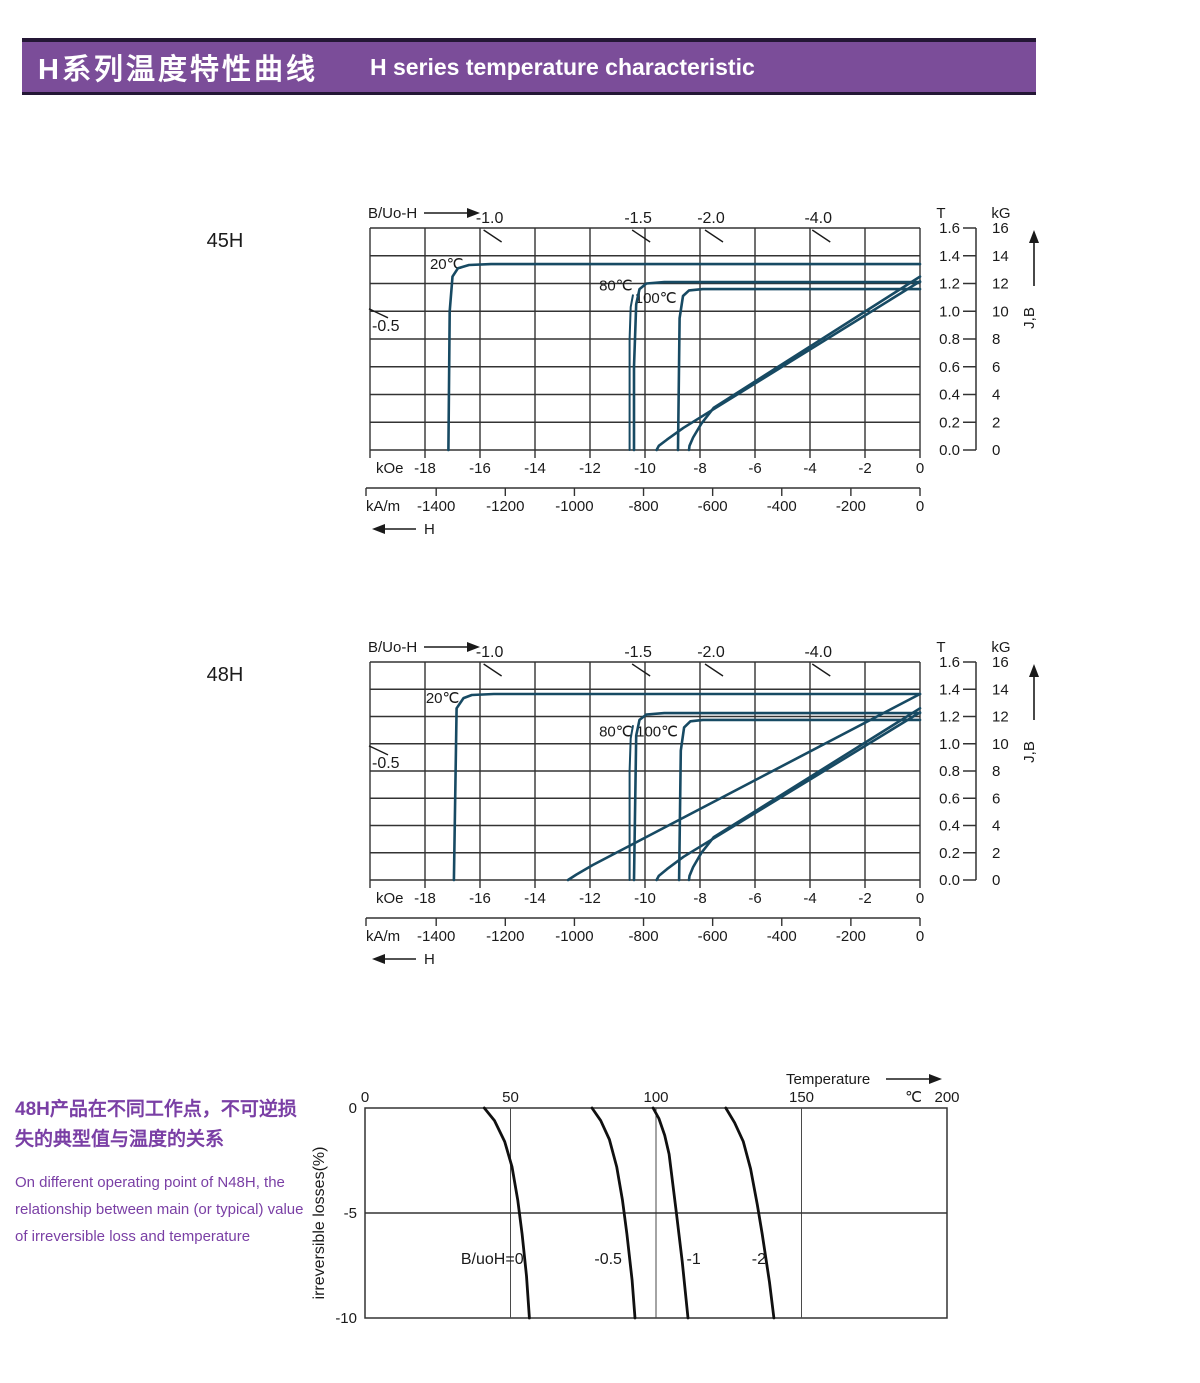 This screenshot has height=1383, width=1200. What do you see at coordinates (949, 256) in the screenshot?
I see `t-tick: 1.4` at bounding box center [949, 256].